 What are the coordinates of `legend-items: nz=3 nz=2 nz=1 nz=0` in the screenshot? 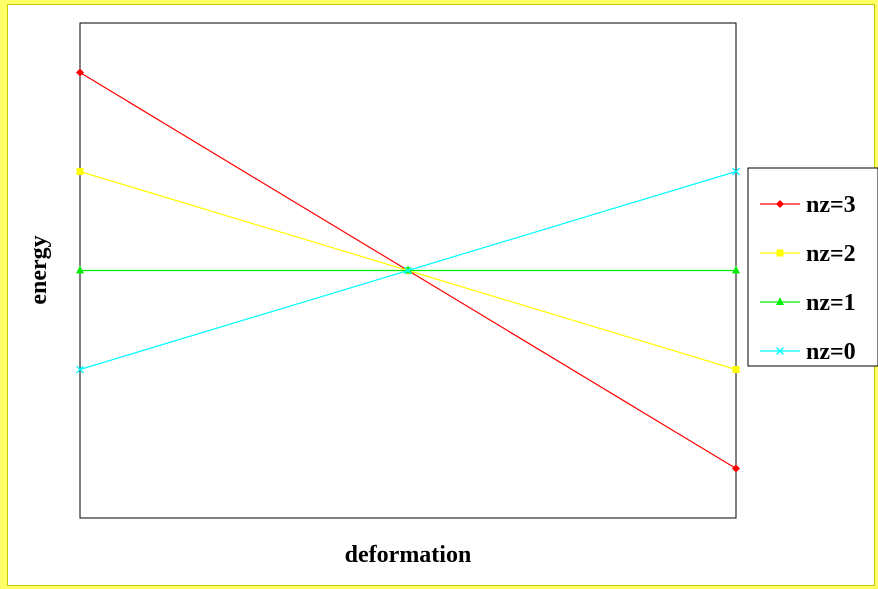 It's located at (808, 278).